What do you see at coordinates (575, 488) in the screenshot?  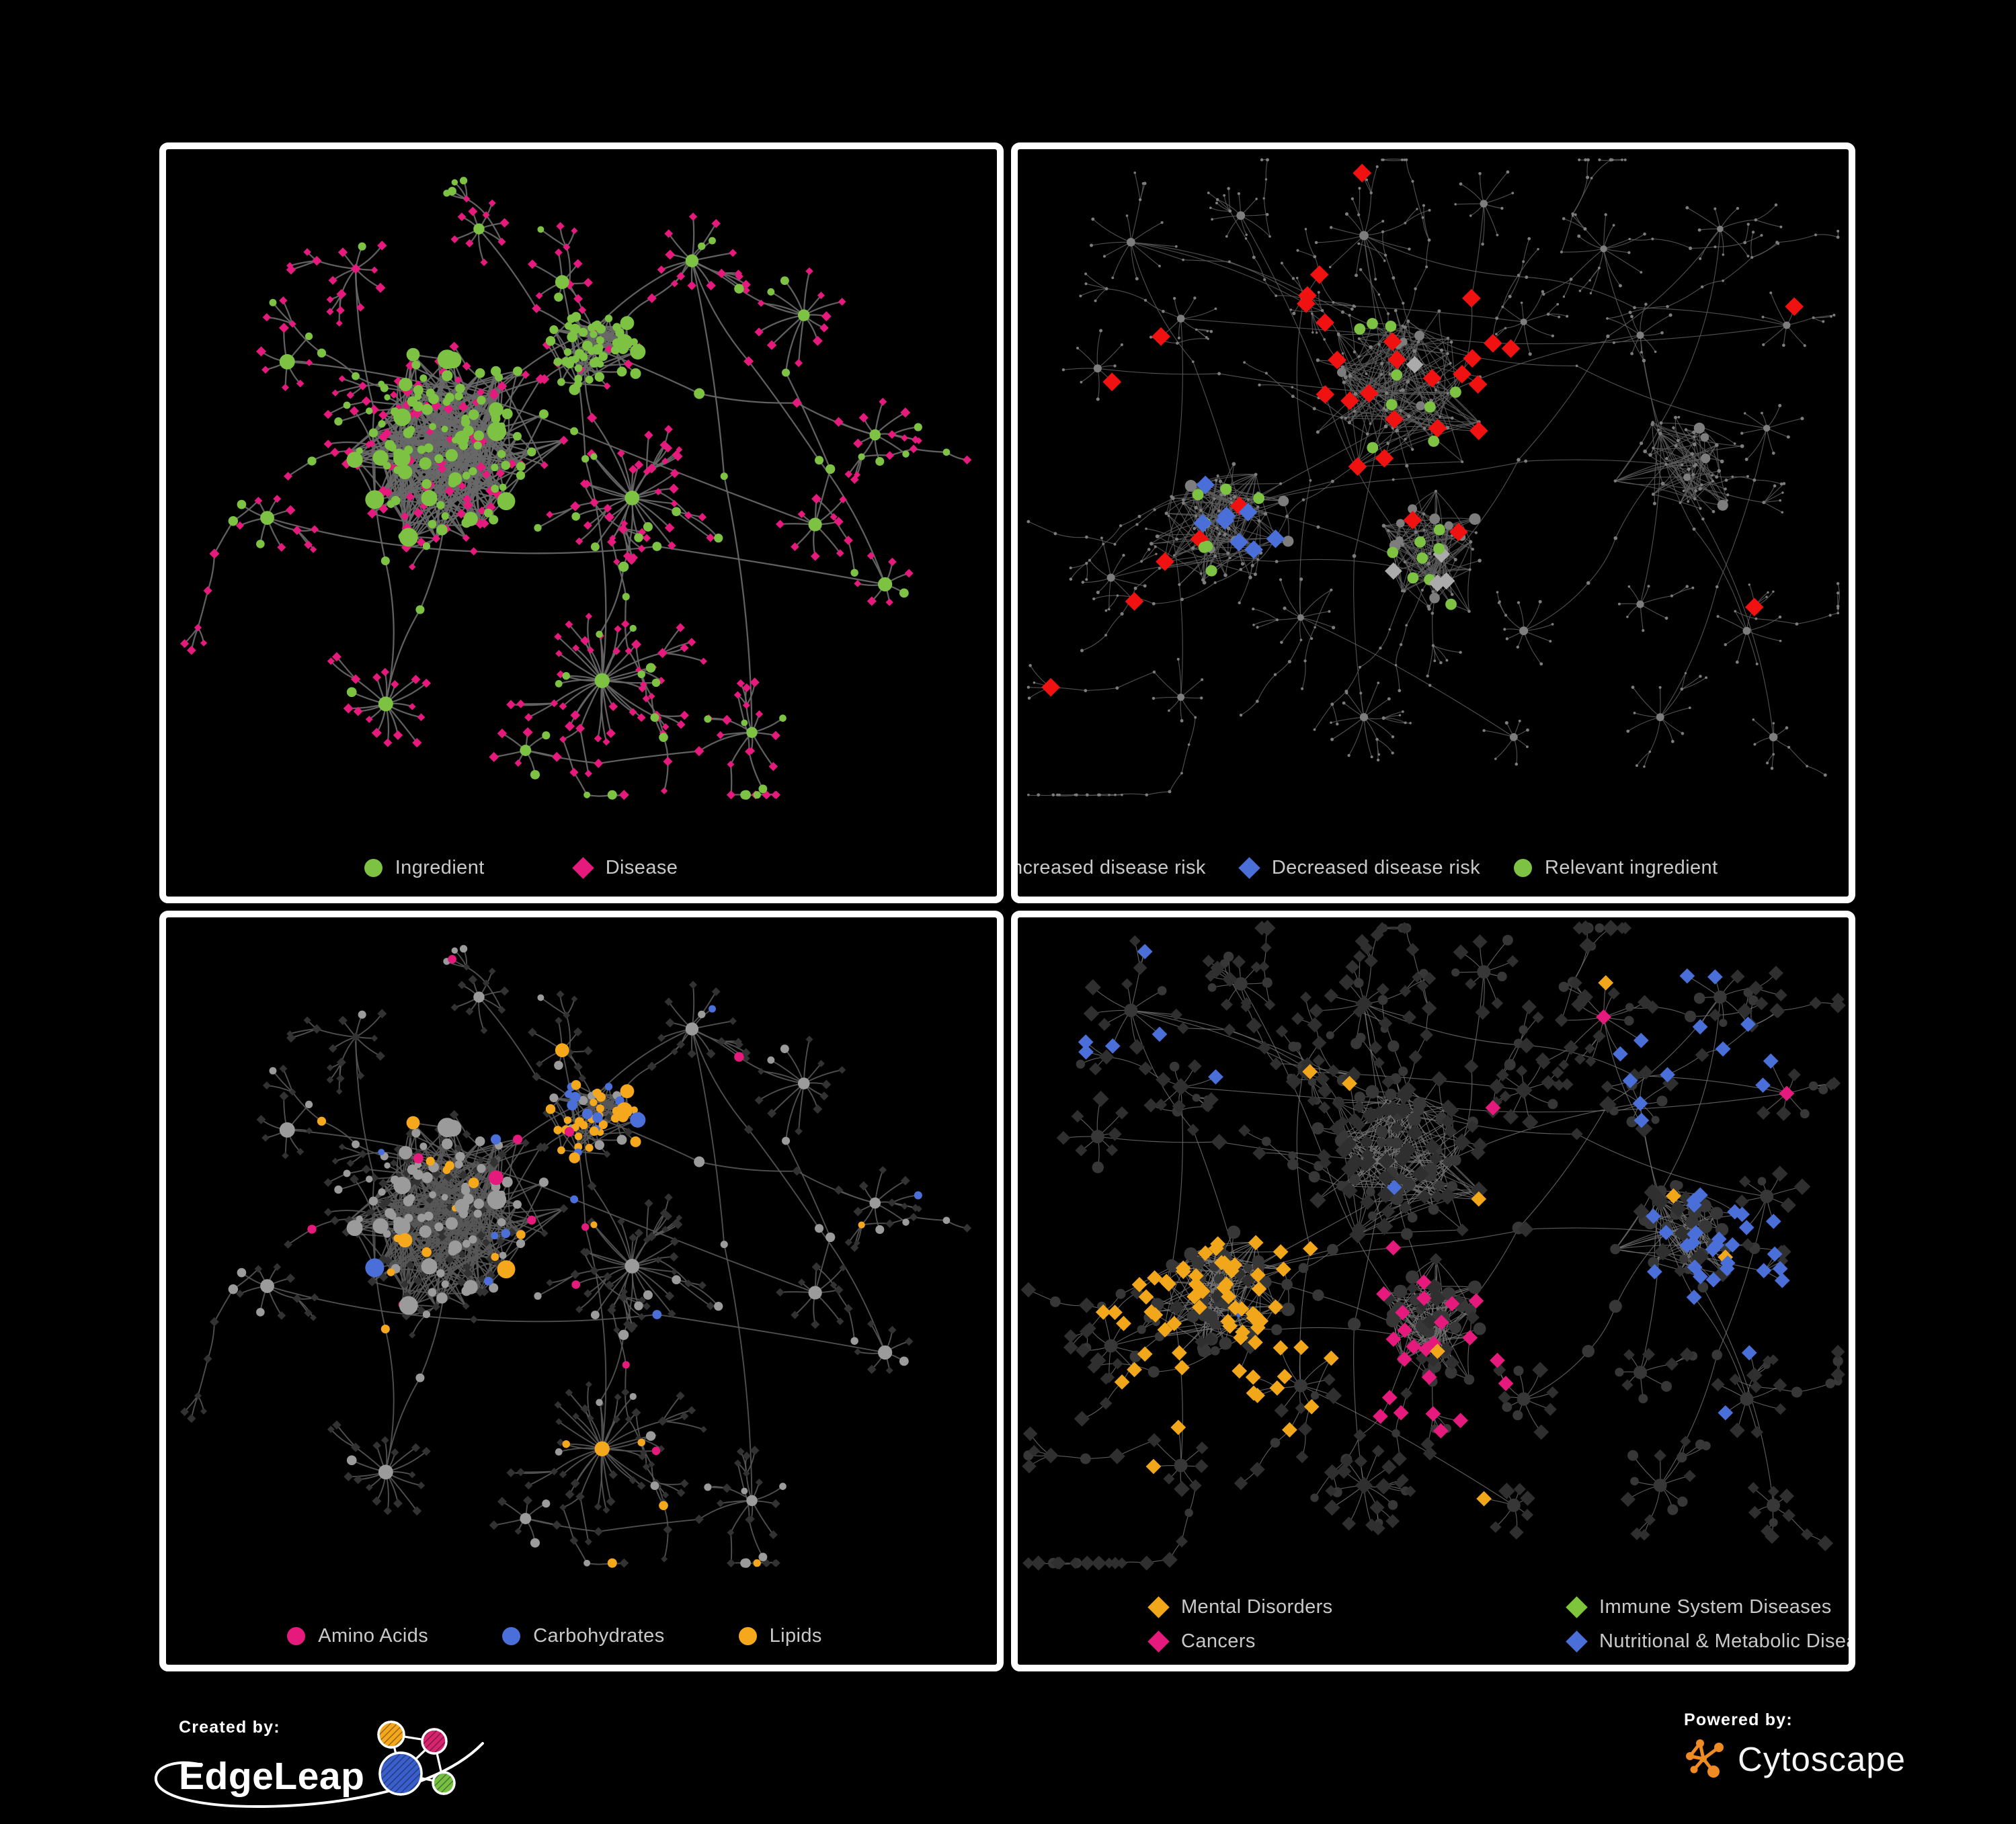 I see `network-ingredient-disease` at bounding box center [575, 488].